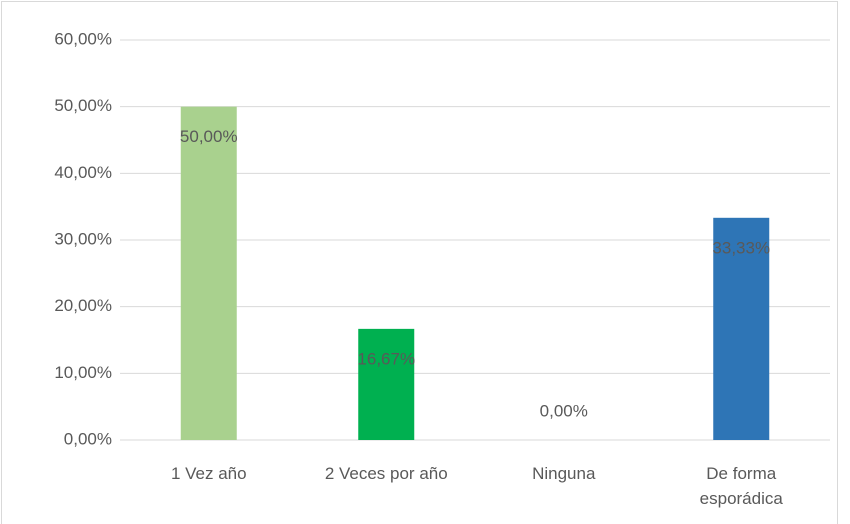 This screenshot has width=850, height=524. I want to click on y-tick-label: 50,00%, so click(83, 105).